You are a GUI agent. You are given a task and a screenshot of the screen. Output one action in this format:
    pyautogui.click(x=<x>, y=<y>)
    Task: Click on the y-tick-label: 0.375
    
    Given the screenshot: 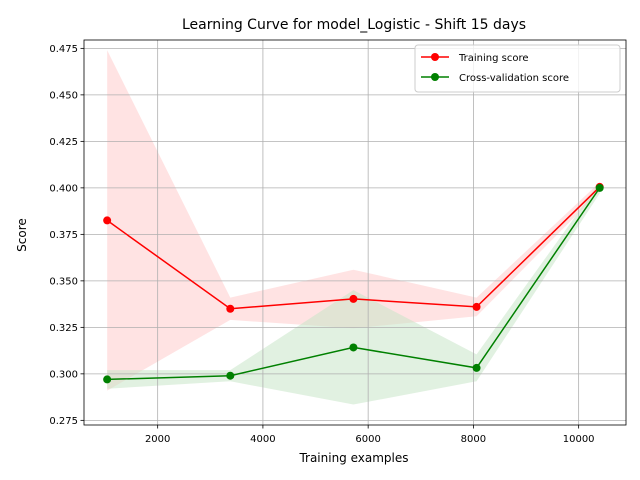 What is the action you would take?
    pyautogui.click(x=63, y=235)
    